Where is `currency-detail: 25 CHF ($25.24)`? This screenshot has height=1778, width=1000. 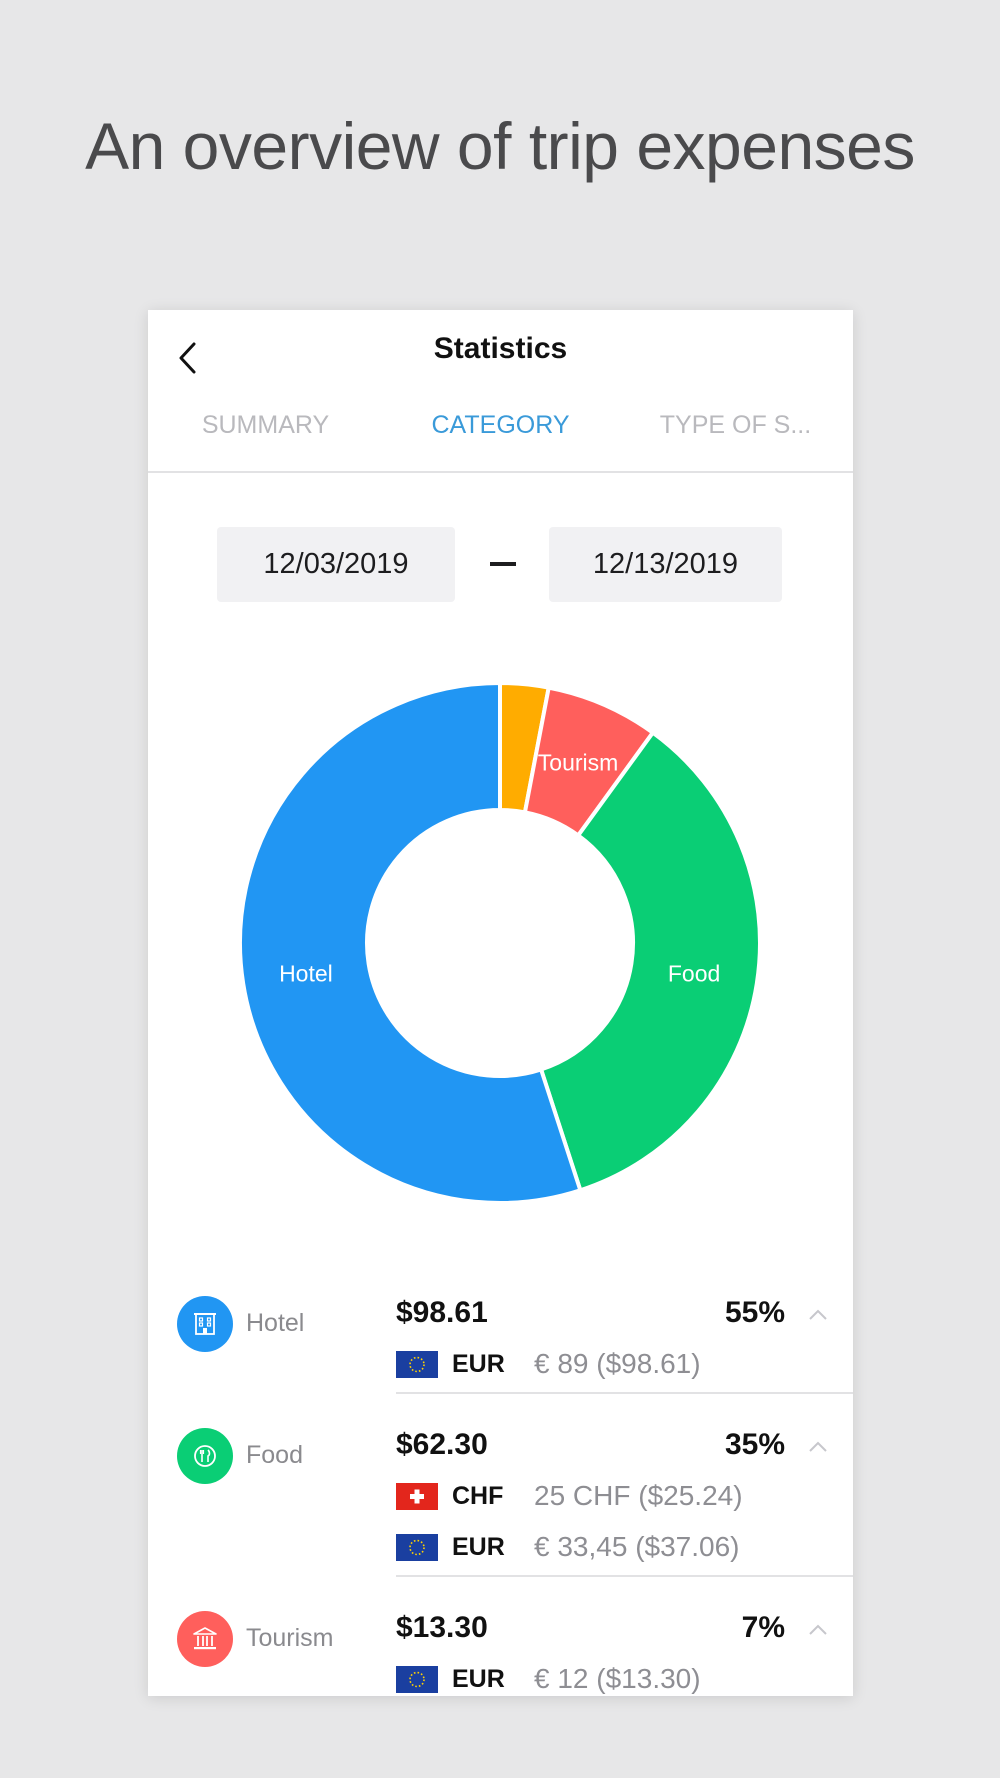 currency-detail: 25 CHF ($25.24) is located at coordinates (638, 1495).